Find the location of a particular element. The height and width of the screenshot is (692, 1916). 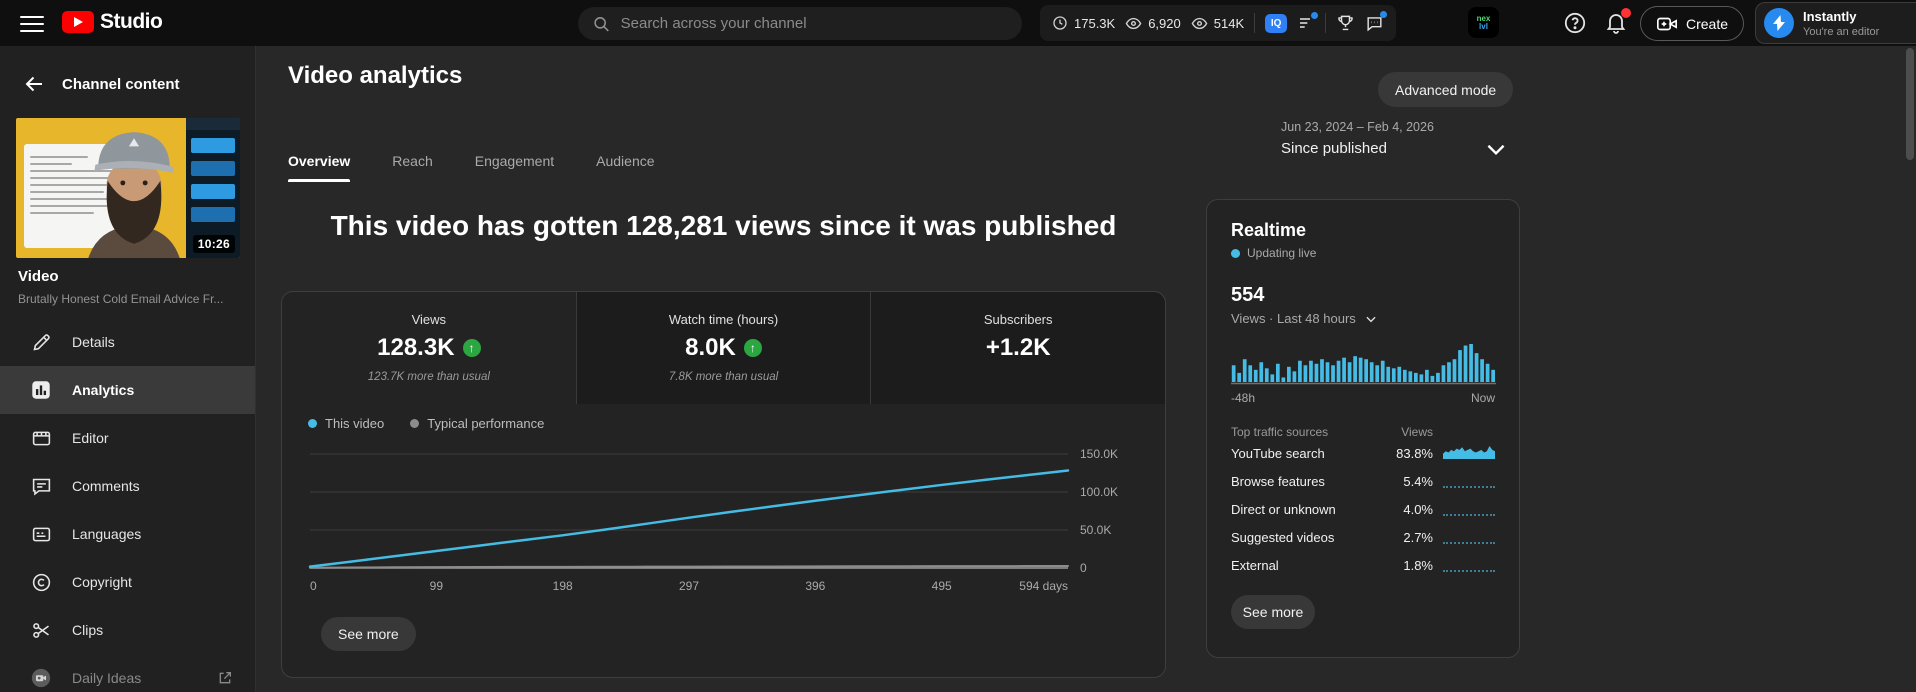

legend-typical-performance: Typical performance is located at coordinates (477, 423).